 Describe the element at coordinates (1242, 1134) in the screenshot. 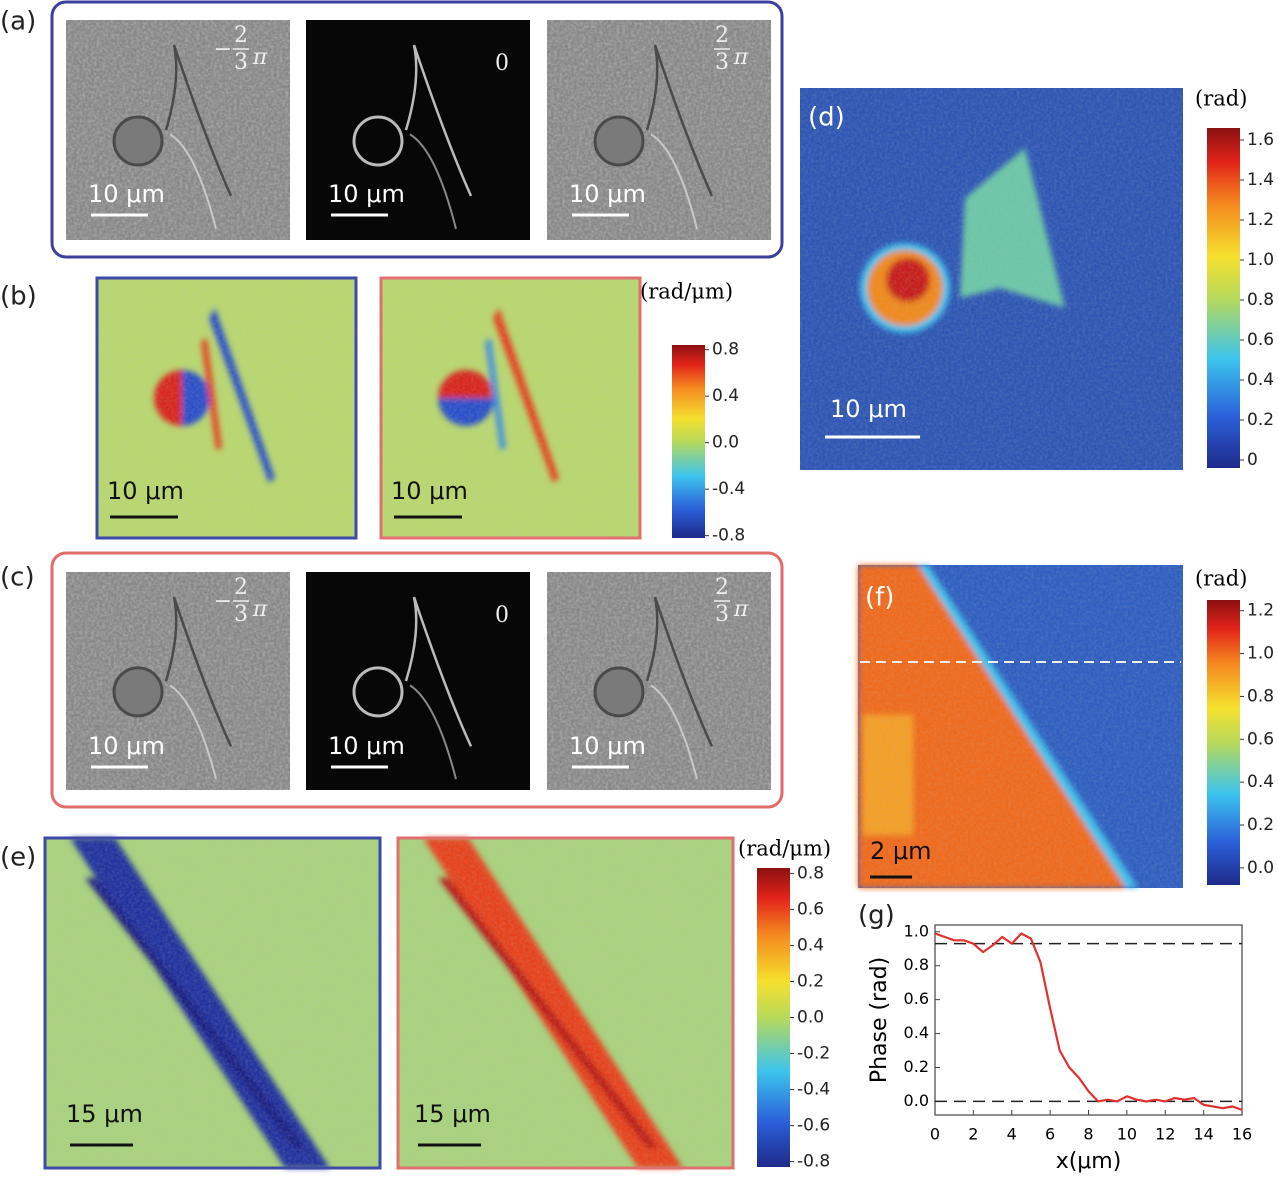

I see `x-tick-label: 16` at that location.